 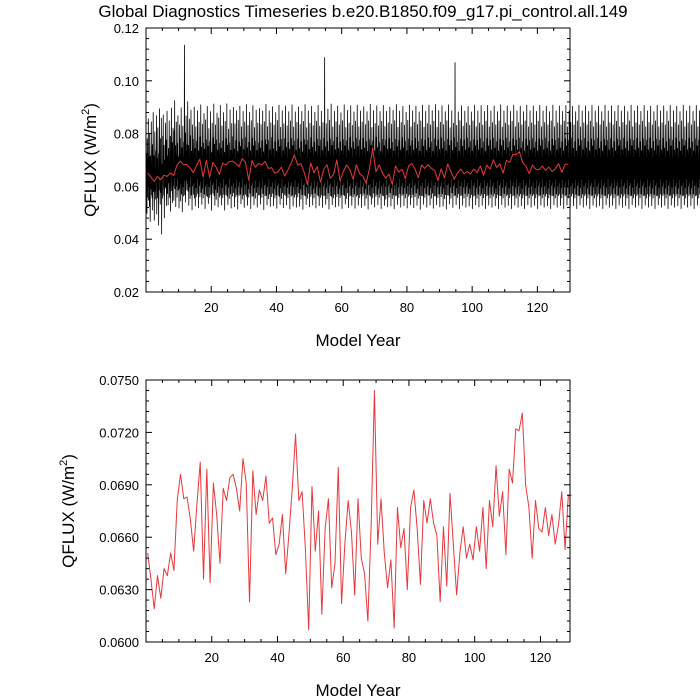 I want to click on y-tick-label: 0.12, so click(x=126, y=28).